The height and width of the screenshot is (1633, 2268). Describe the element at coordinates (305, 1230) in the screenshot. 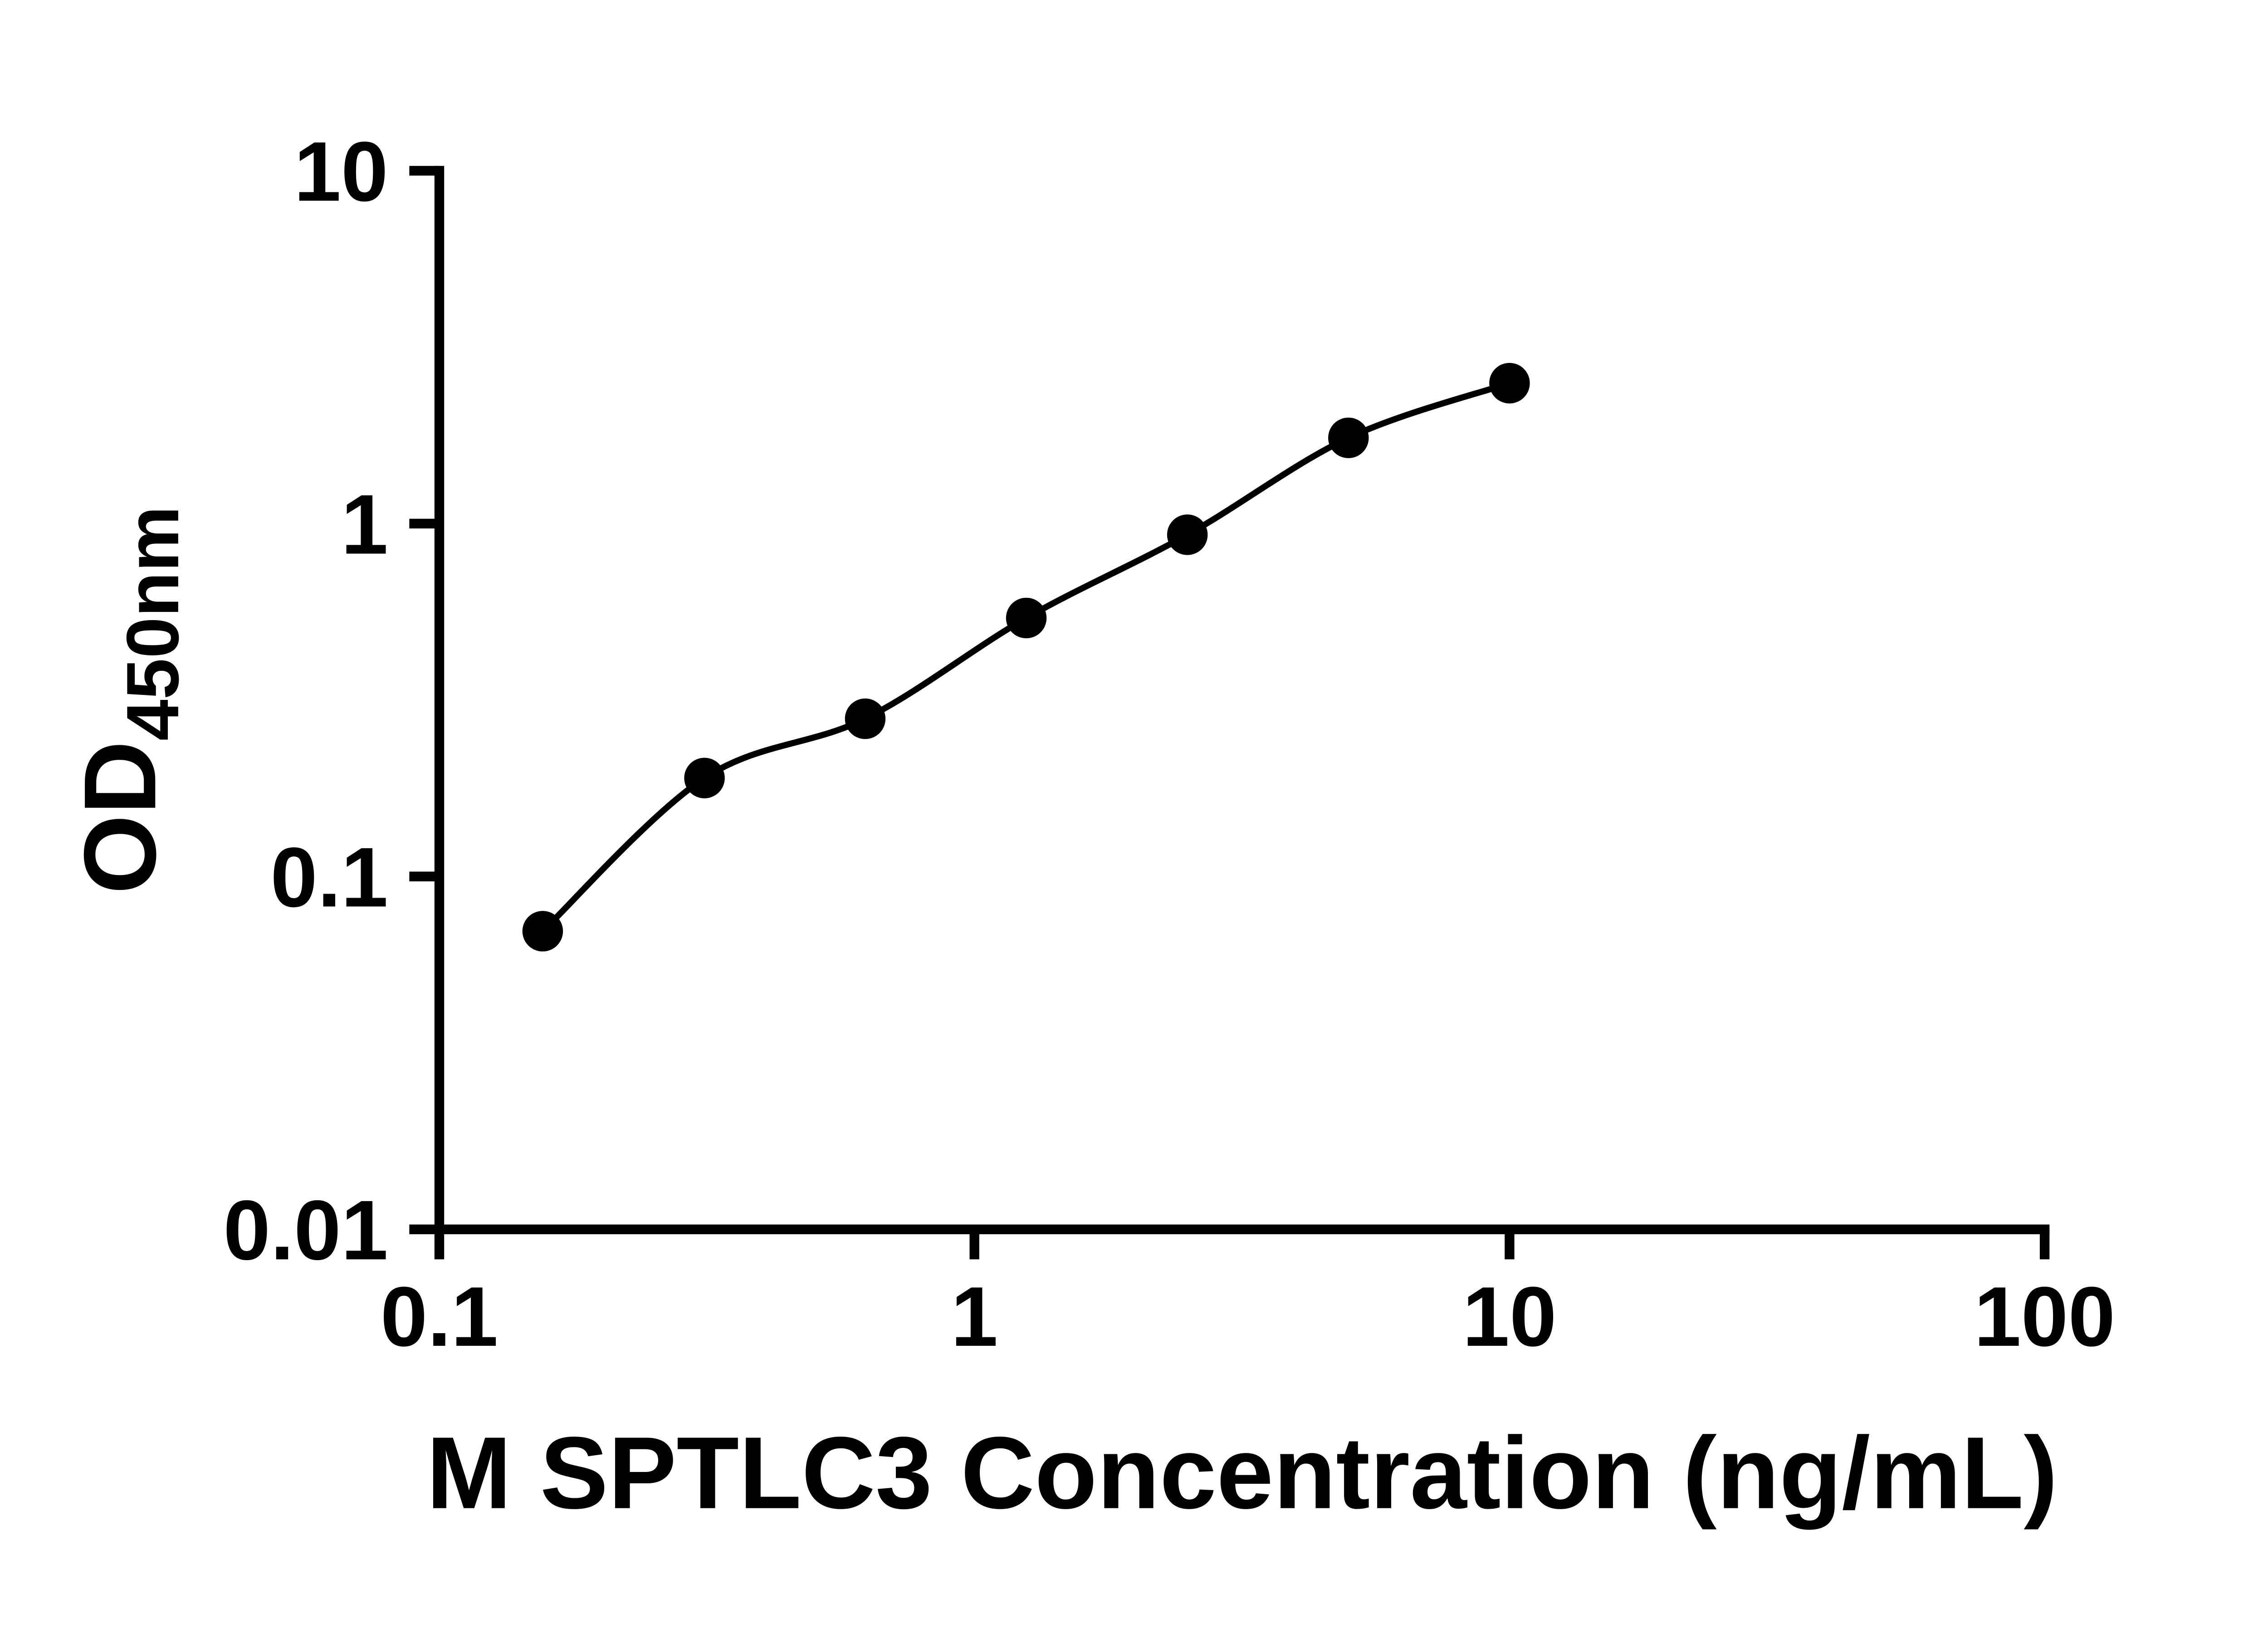

I see `y-tick-label: 0.01` at that location.